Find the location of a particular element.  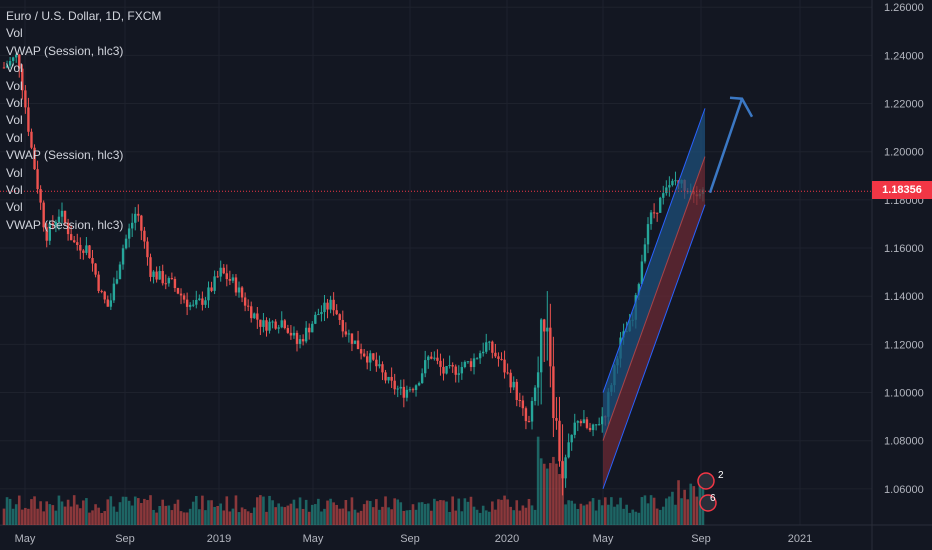

channel-upper-zone is located at coordinates (654, 274).